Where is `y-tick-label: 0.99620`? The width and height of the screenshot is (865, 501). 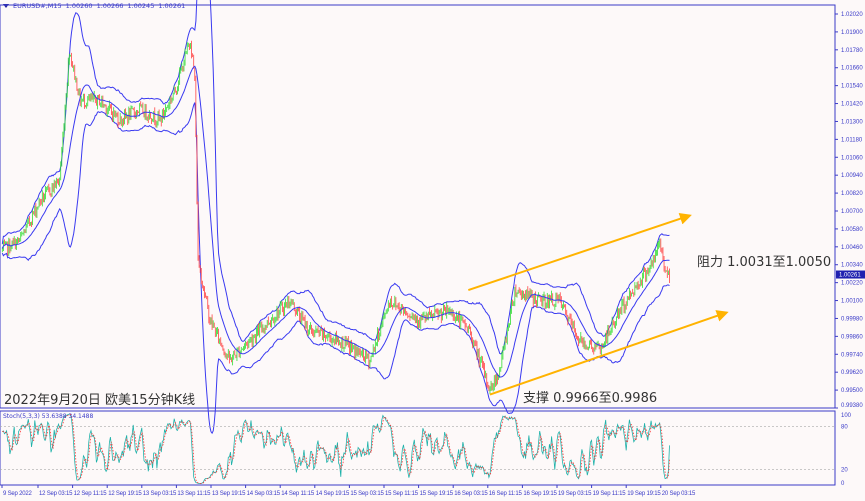 y-tick-label: 0.99620 is located at coordinates (852, 373).